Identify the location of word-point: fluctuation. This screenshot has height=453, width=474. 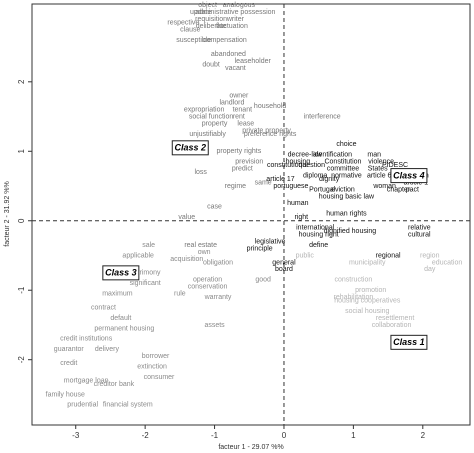
(232, 26).